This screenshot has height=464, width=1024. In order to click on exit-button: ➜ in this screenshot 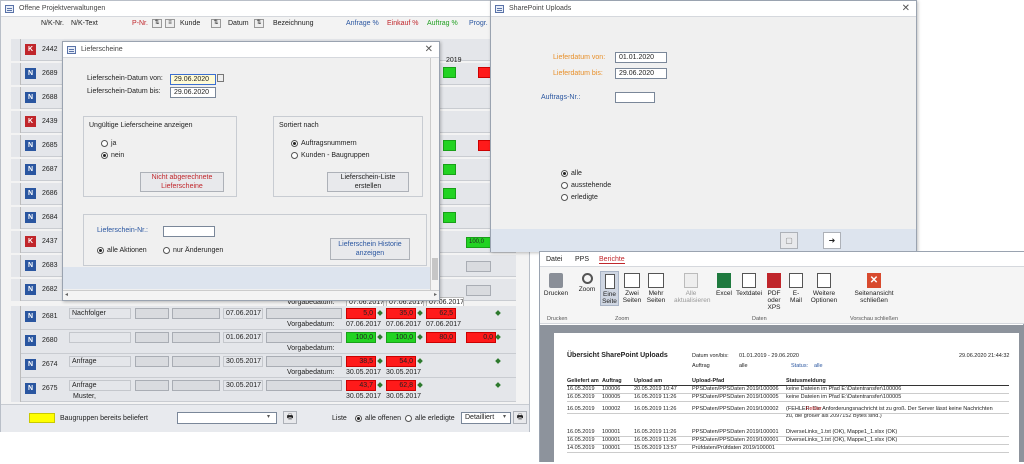, I will do `click(832, 240)`.